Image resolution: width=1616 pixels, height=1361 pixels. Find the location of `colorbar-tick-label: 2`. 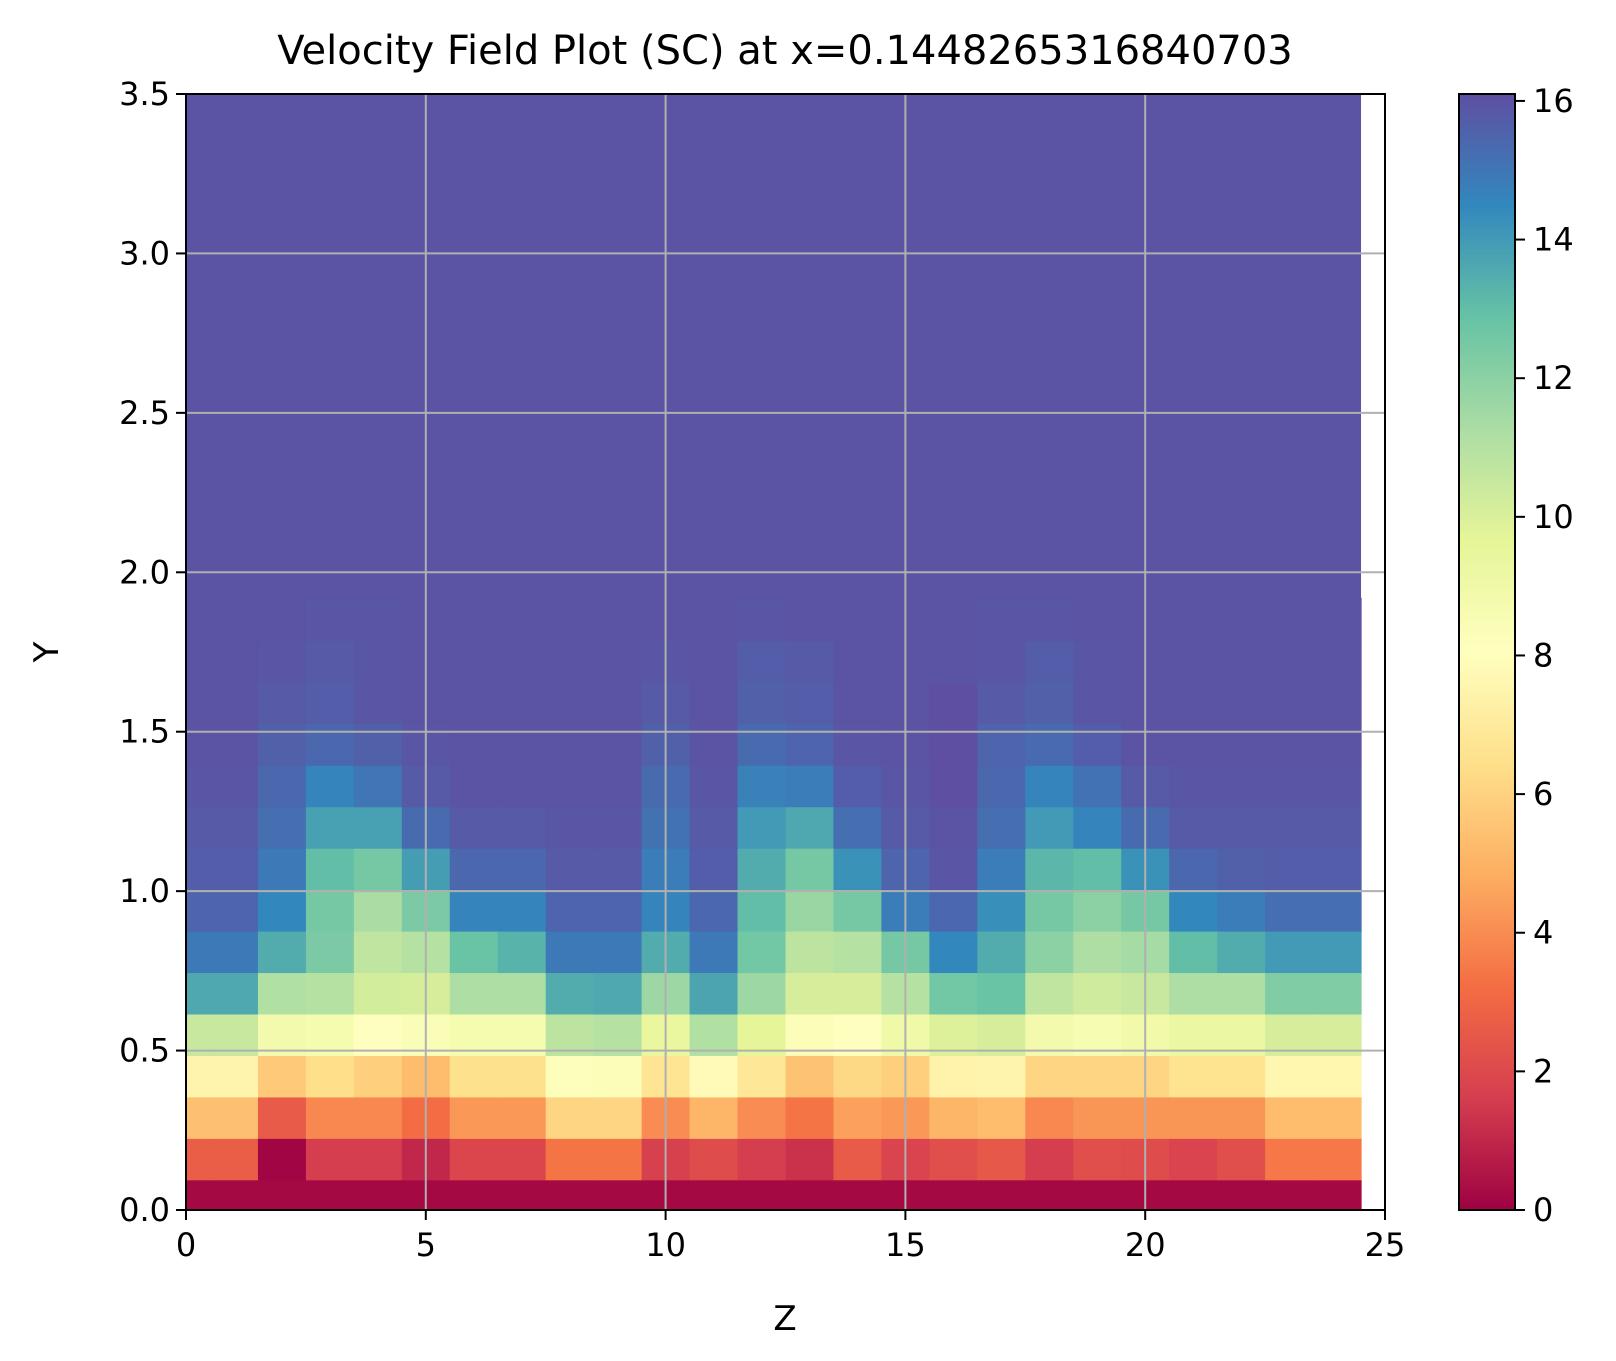

colorbar-tick-label: 2 is located at coordinates (1543, 1071).